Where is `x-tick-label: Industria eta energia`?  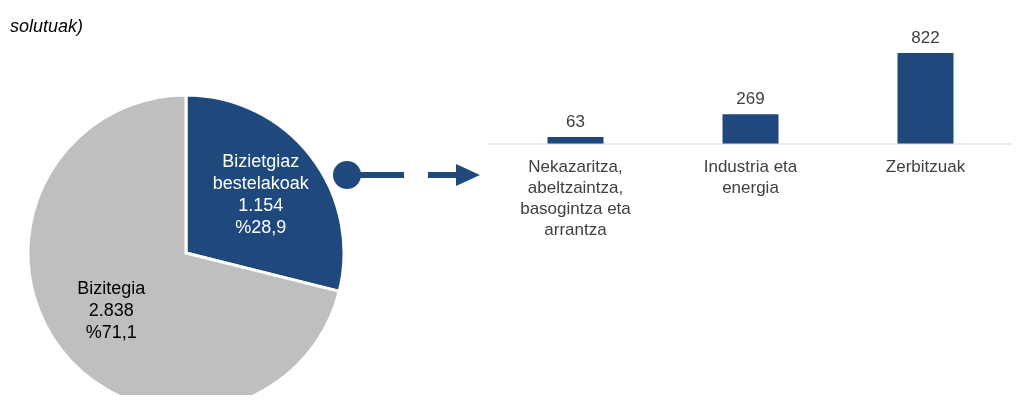 x-tick-label: Industria eta energia is located at coordinates (750, 177).